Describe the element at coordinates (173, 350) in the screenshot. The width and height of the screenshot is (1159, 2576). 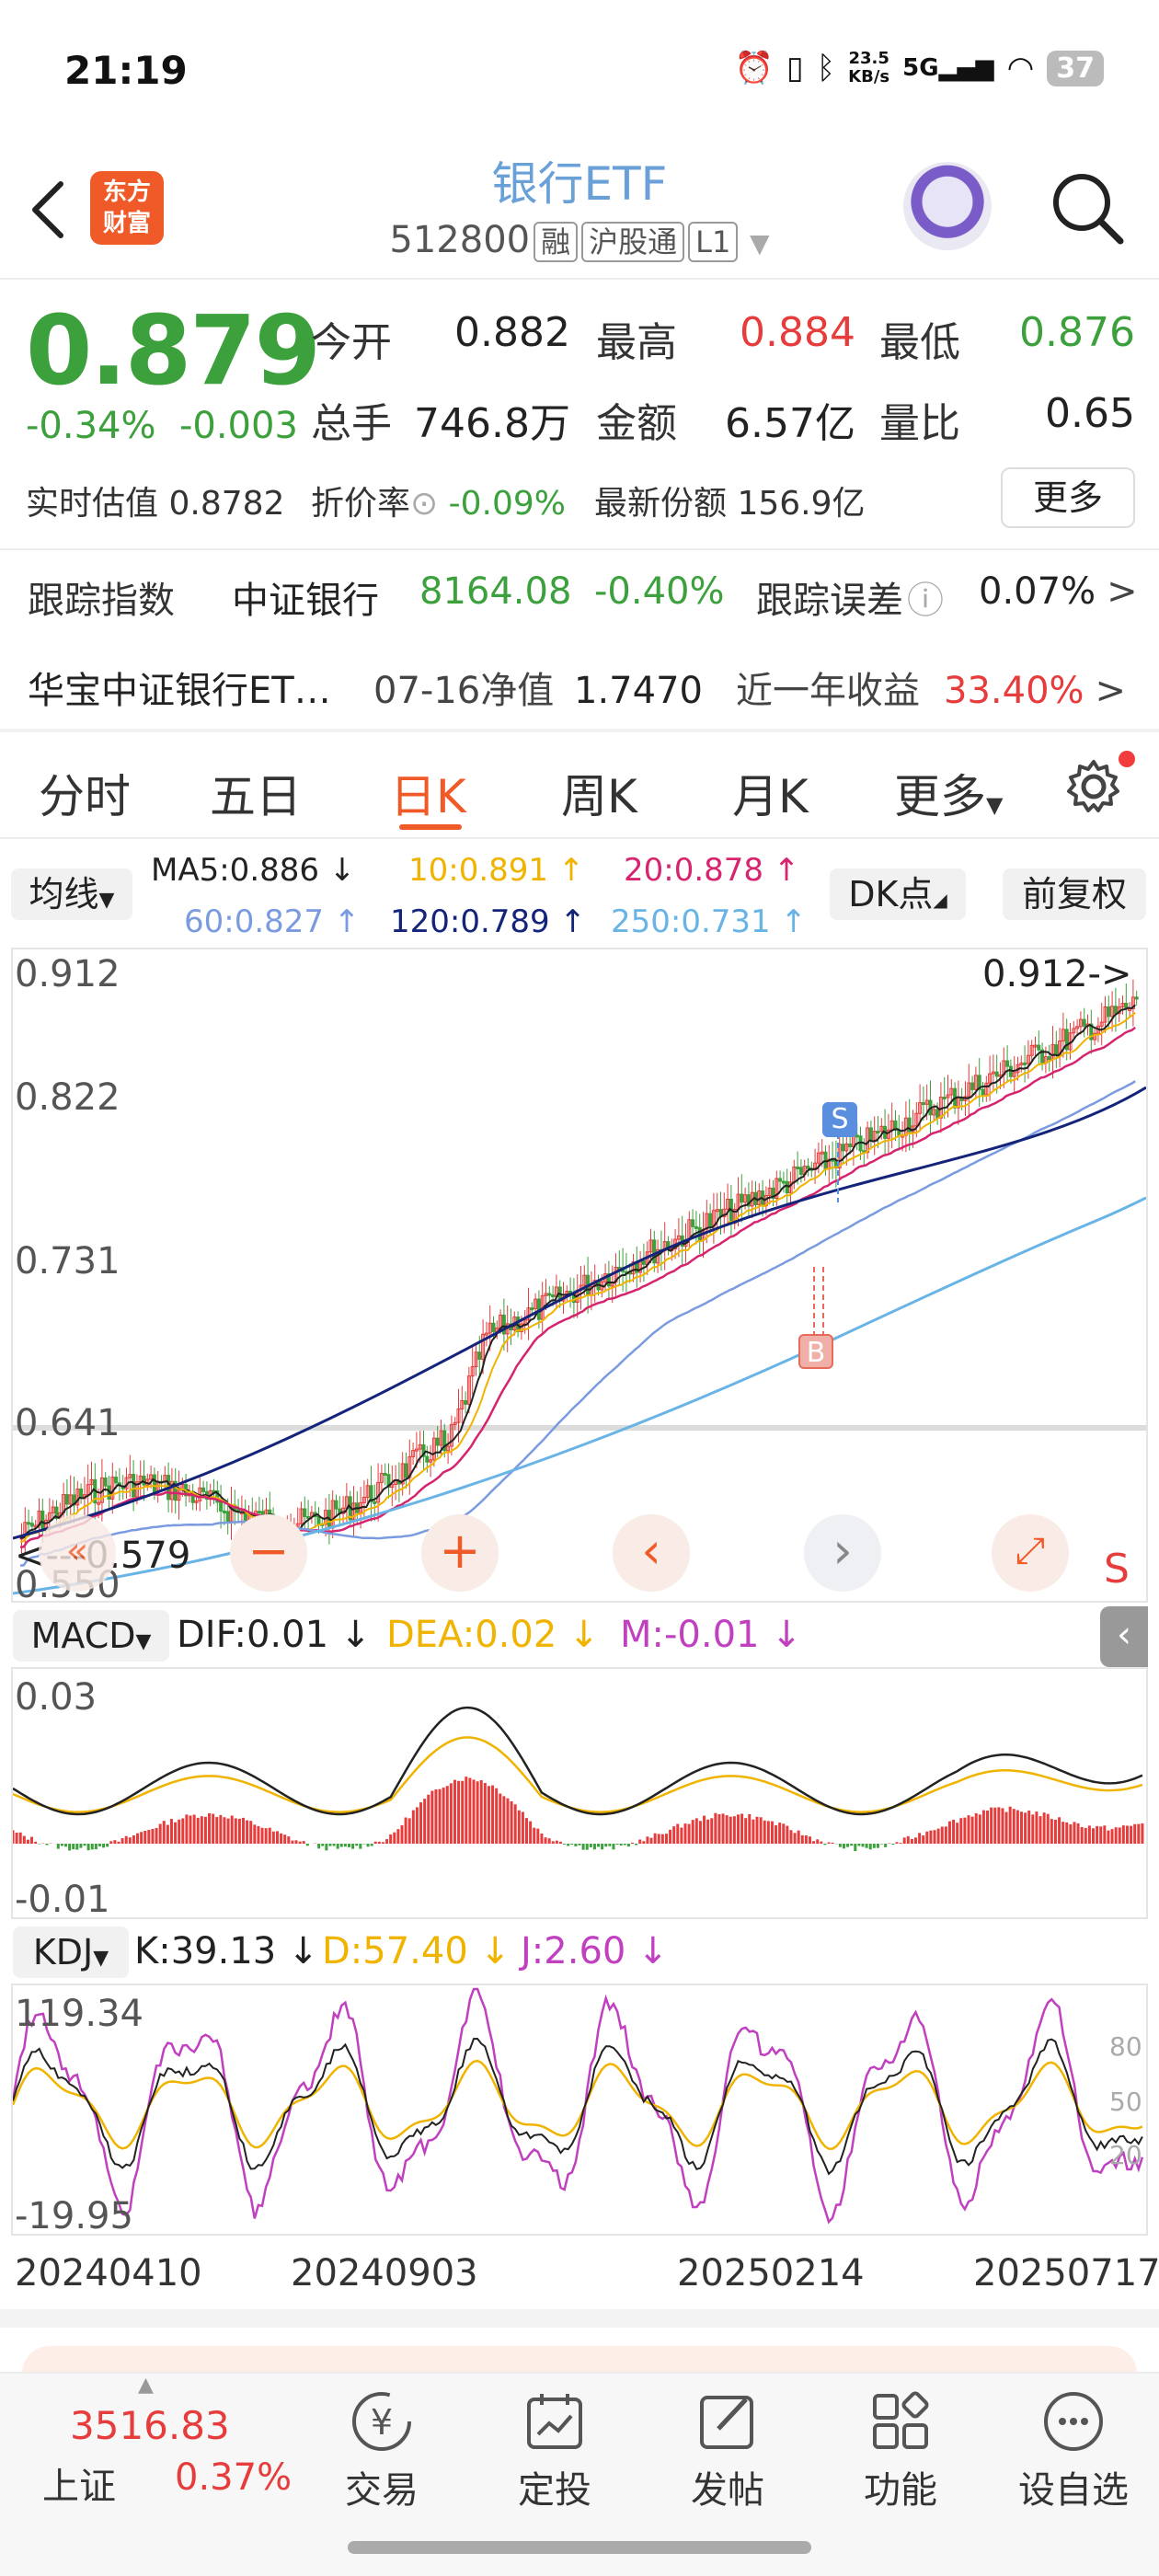
I see `last-price: 0.879` at that location.